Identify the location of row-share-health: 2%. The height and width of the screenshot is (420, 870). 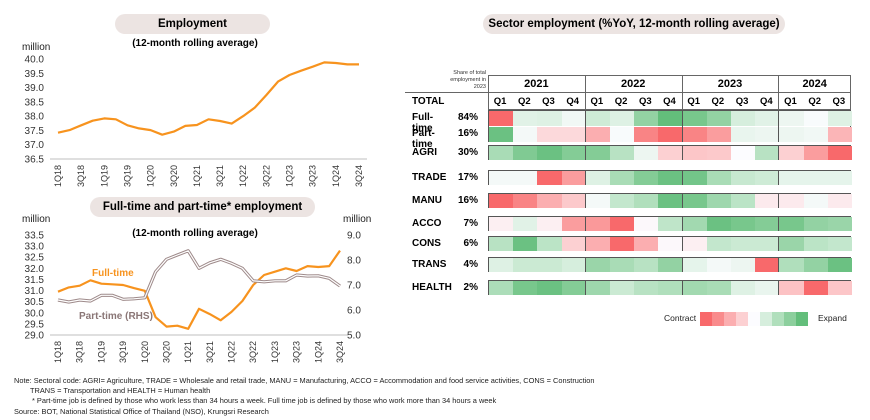
(470, 287).